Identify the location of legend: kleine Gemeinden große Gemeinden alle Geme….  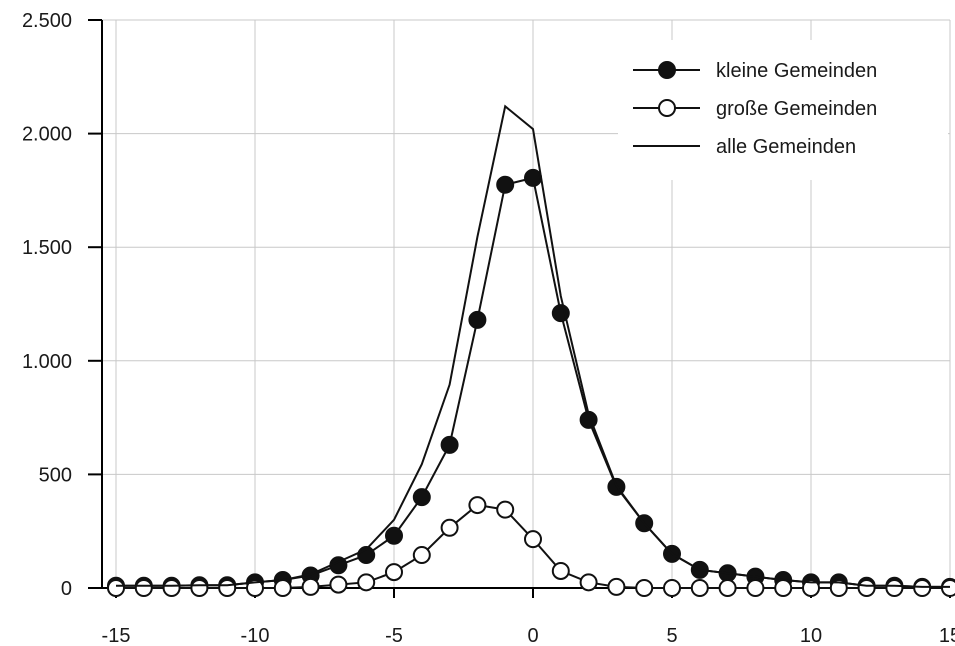
(783, 110).